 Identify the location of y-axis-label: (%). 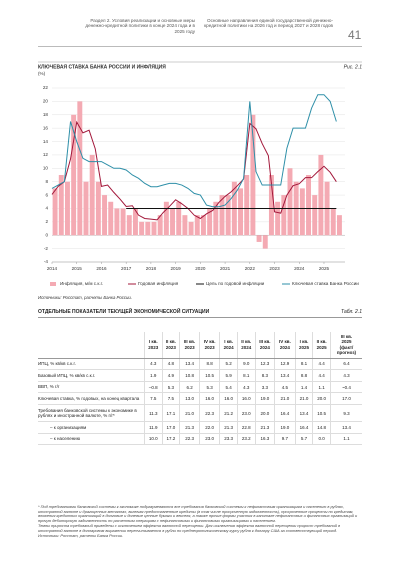
(42, 73).